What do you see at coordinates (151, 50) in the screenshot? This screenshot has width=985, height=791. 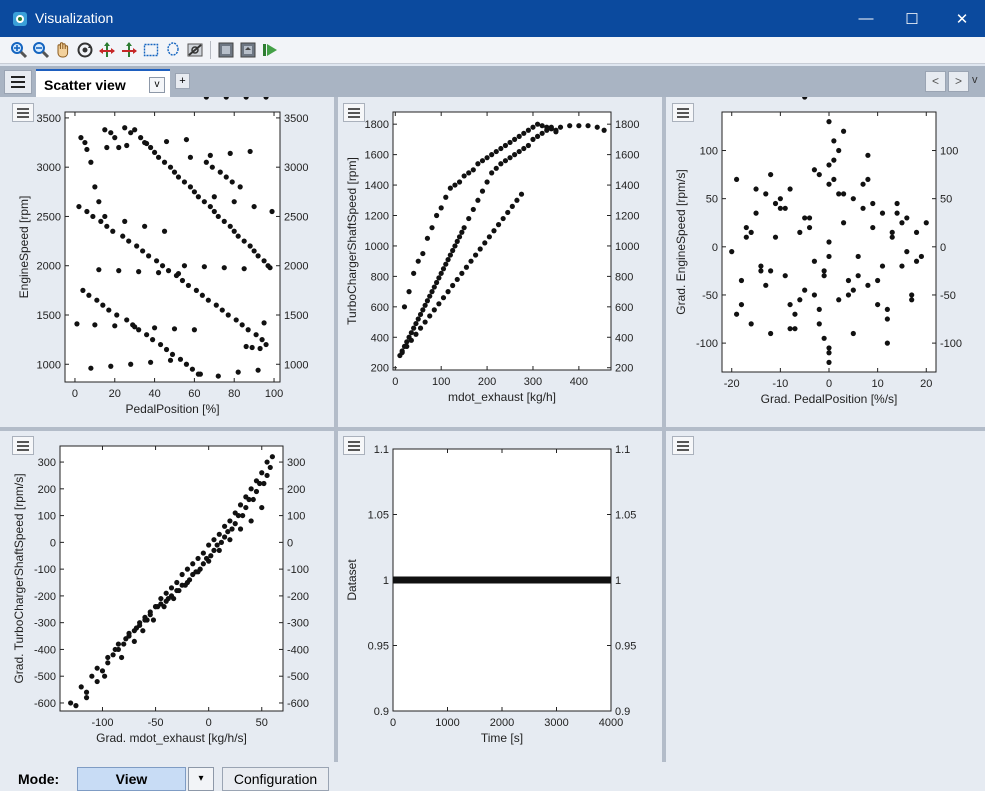 I see `rectangle-select-icon` at bounding box center [151, 50].